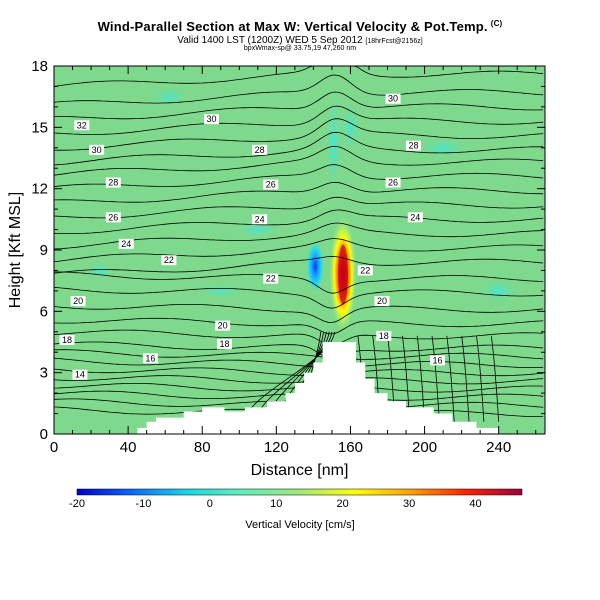 The height and width of the screenshot is (600, 600). Describe the element at coordinates (299, 492) in the screenshot. I see `colorbar-scale` at that location.